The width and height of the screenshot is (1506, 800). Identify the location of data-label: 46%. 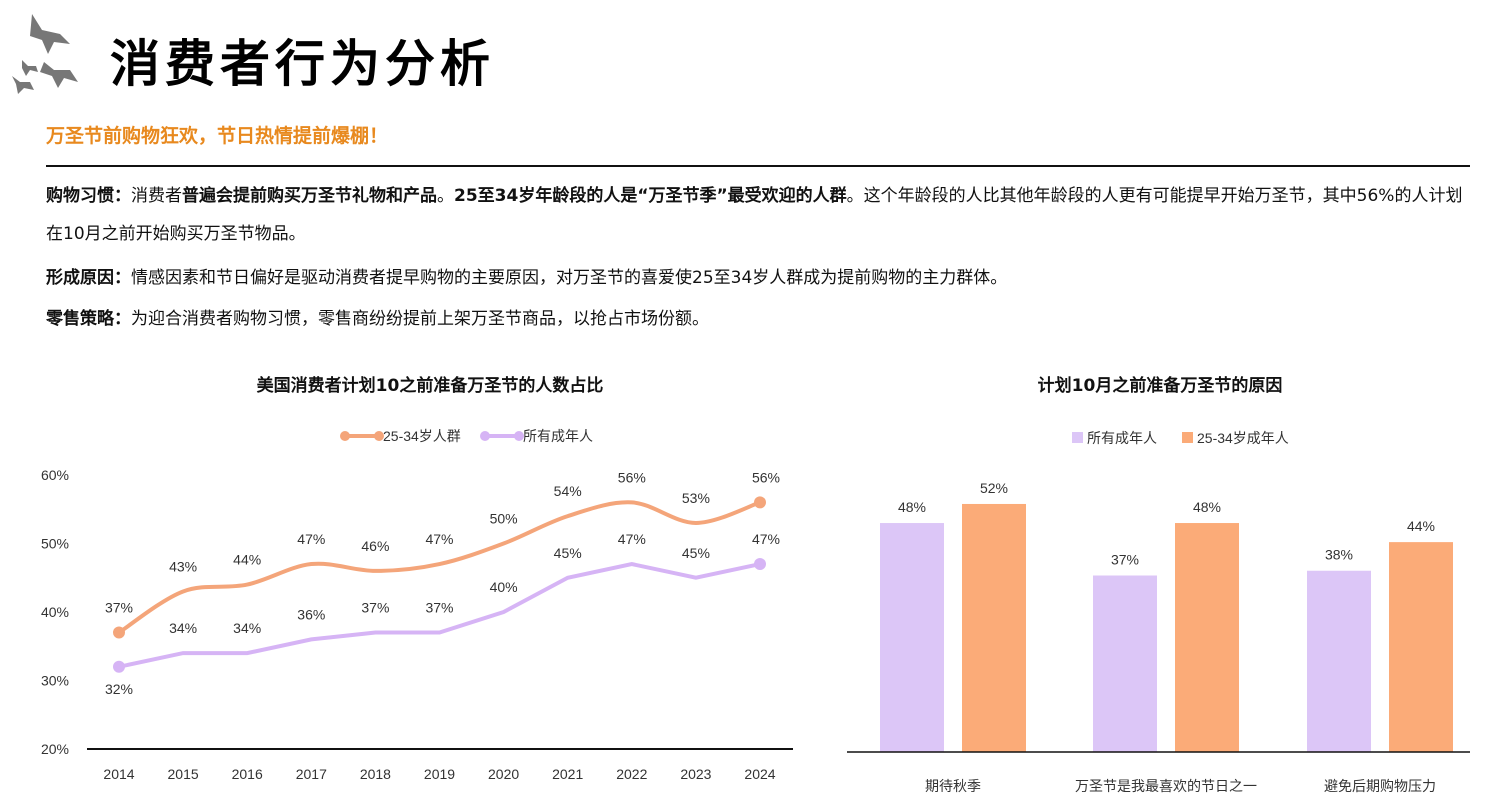
(375, 546).